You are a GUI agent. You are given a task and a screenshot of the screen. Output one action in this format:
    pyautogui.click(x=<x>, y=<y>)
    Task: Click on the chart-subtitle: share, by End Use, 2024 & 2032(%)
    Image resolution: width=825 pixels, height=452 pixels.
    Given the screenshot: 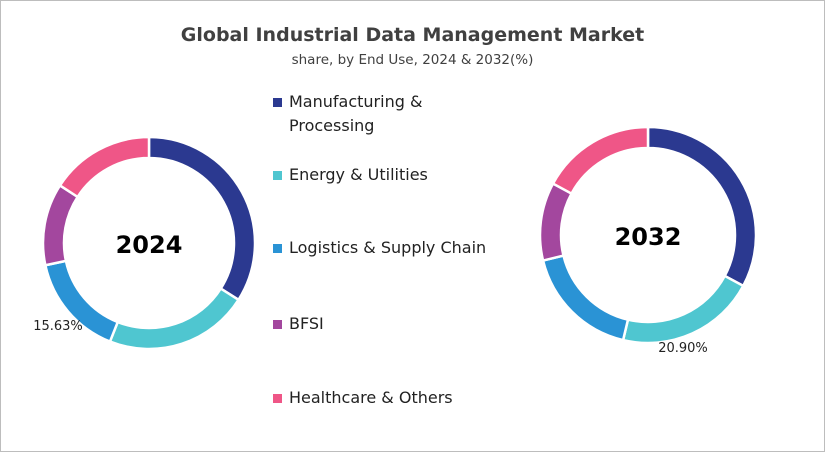 What is the action you would take?
    pyautogui.click(x=412, y=60)
    